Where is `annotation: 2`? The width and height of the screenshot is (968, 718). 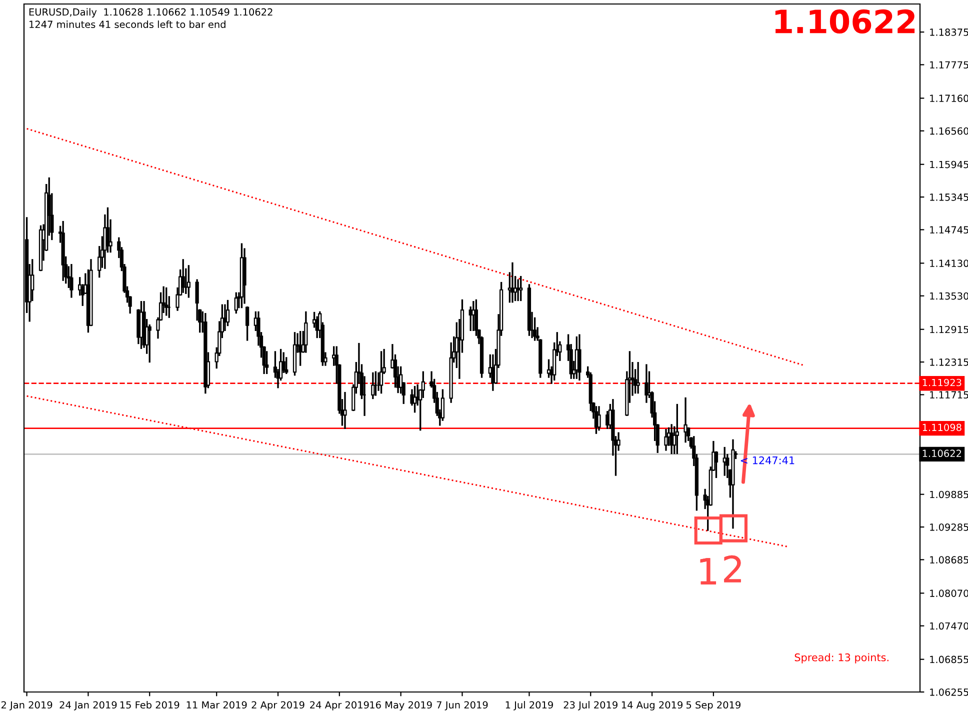 annotation: 2 is located at coordinates (732, 568).